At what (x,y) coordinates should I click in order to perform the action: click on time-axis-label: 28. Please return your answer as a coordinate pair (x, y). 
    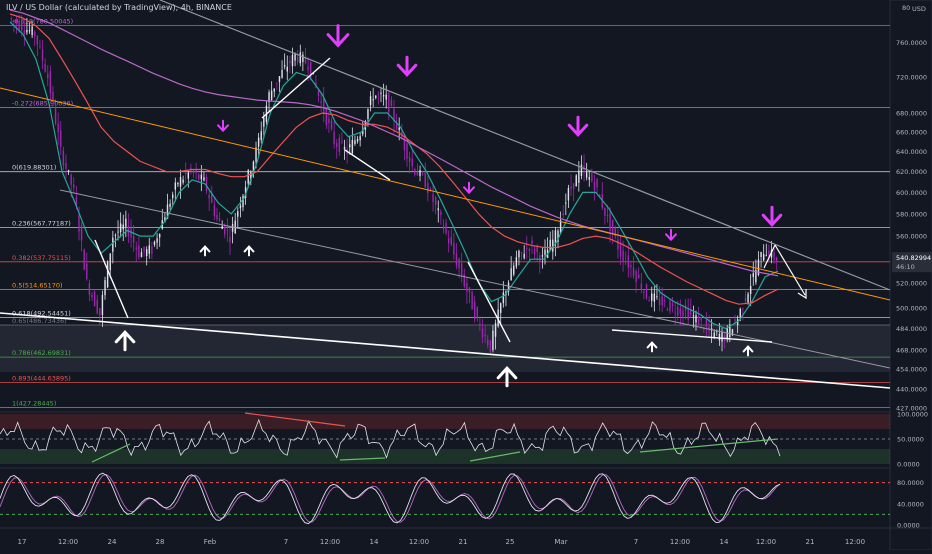
    Looking at the image, I should click on (160, 542).